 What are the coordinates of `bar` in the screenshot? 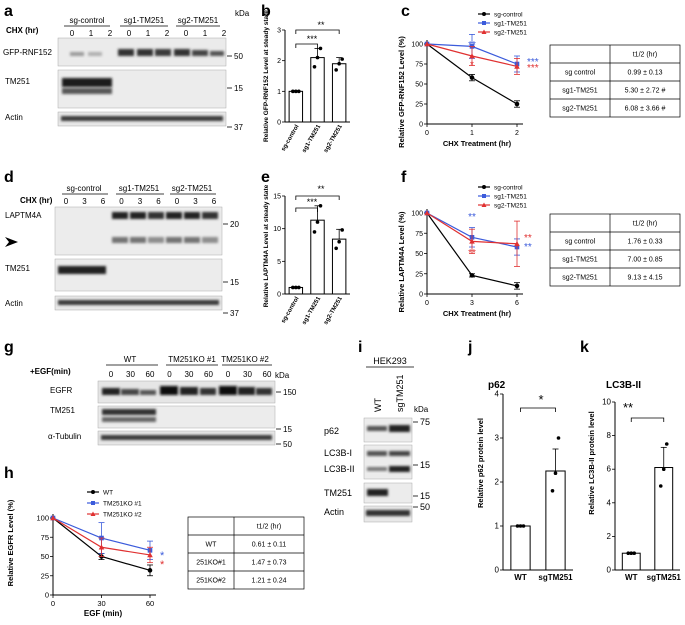 It's located at (317, 257).